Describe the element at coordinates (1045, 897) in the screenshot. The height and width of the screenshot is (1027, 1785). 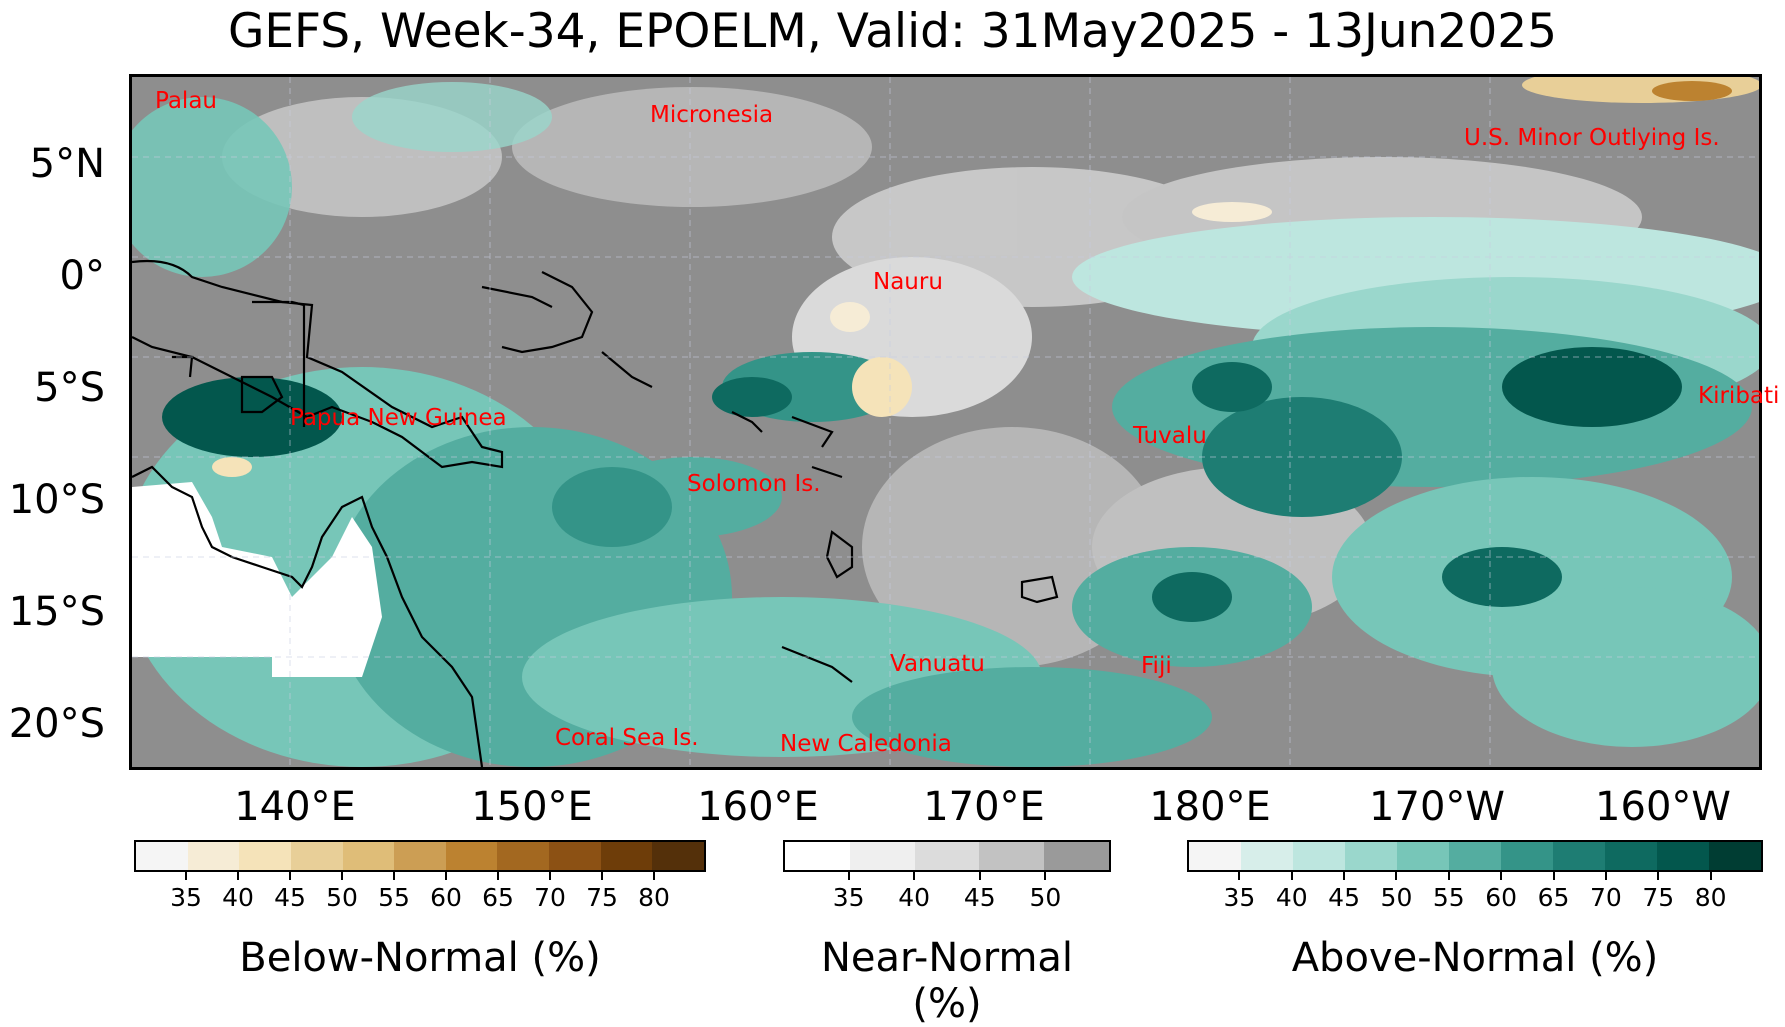
I see `colorbar-tick-label: 50` at that location.